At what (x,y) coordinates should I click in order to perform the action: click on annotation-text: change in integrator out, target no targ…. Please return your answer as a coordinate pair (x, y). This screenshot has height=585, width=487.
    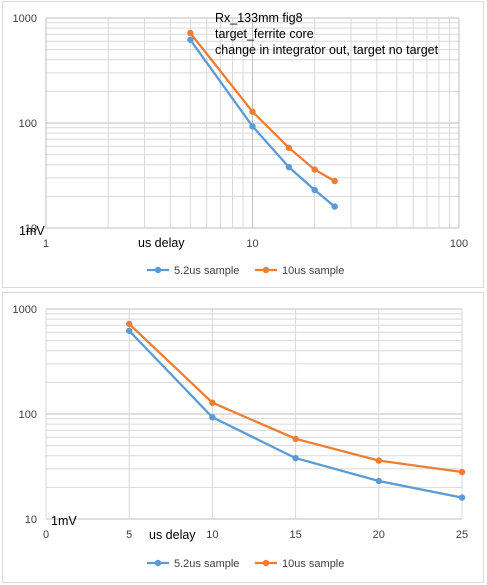
    Looking at the image, I should click on (327, 50).